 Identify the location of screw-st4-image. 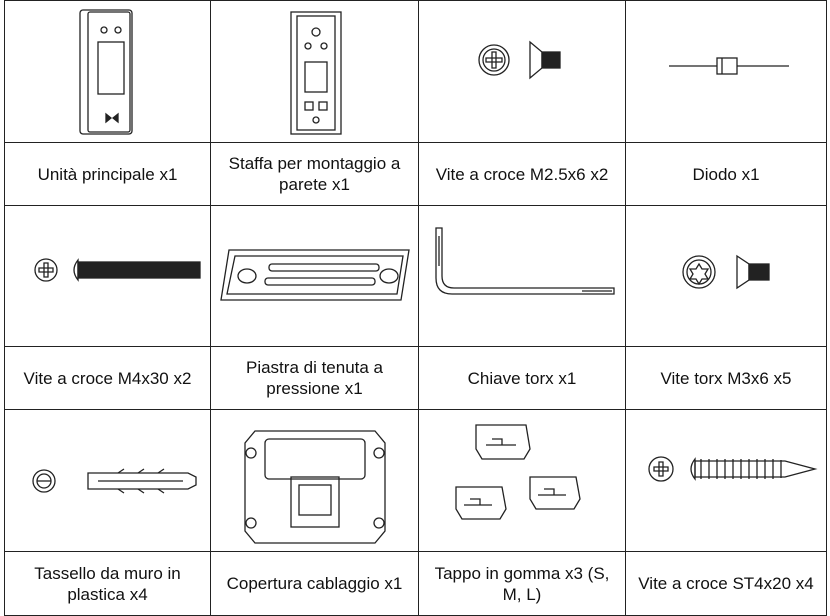
(732, 468).